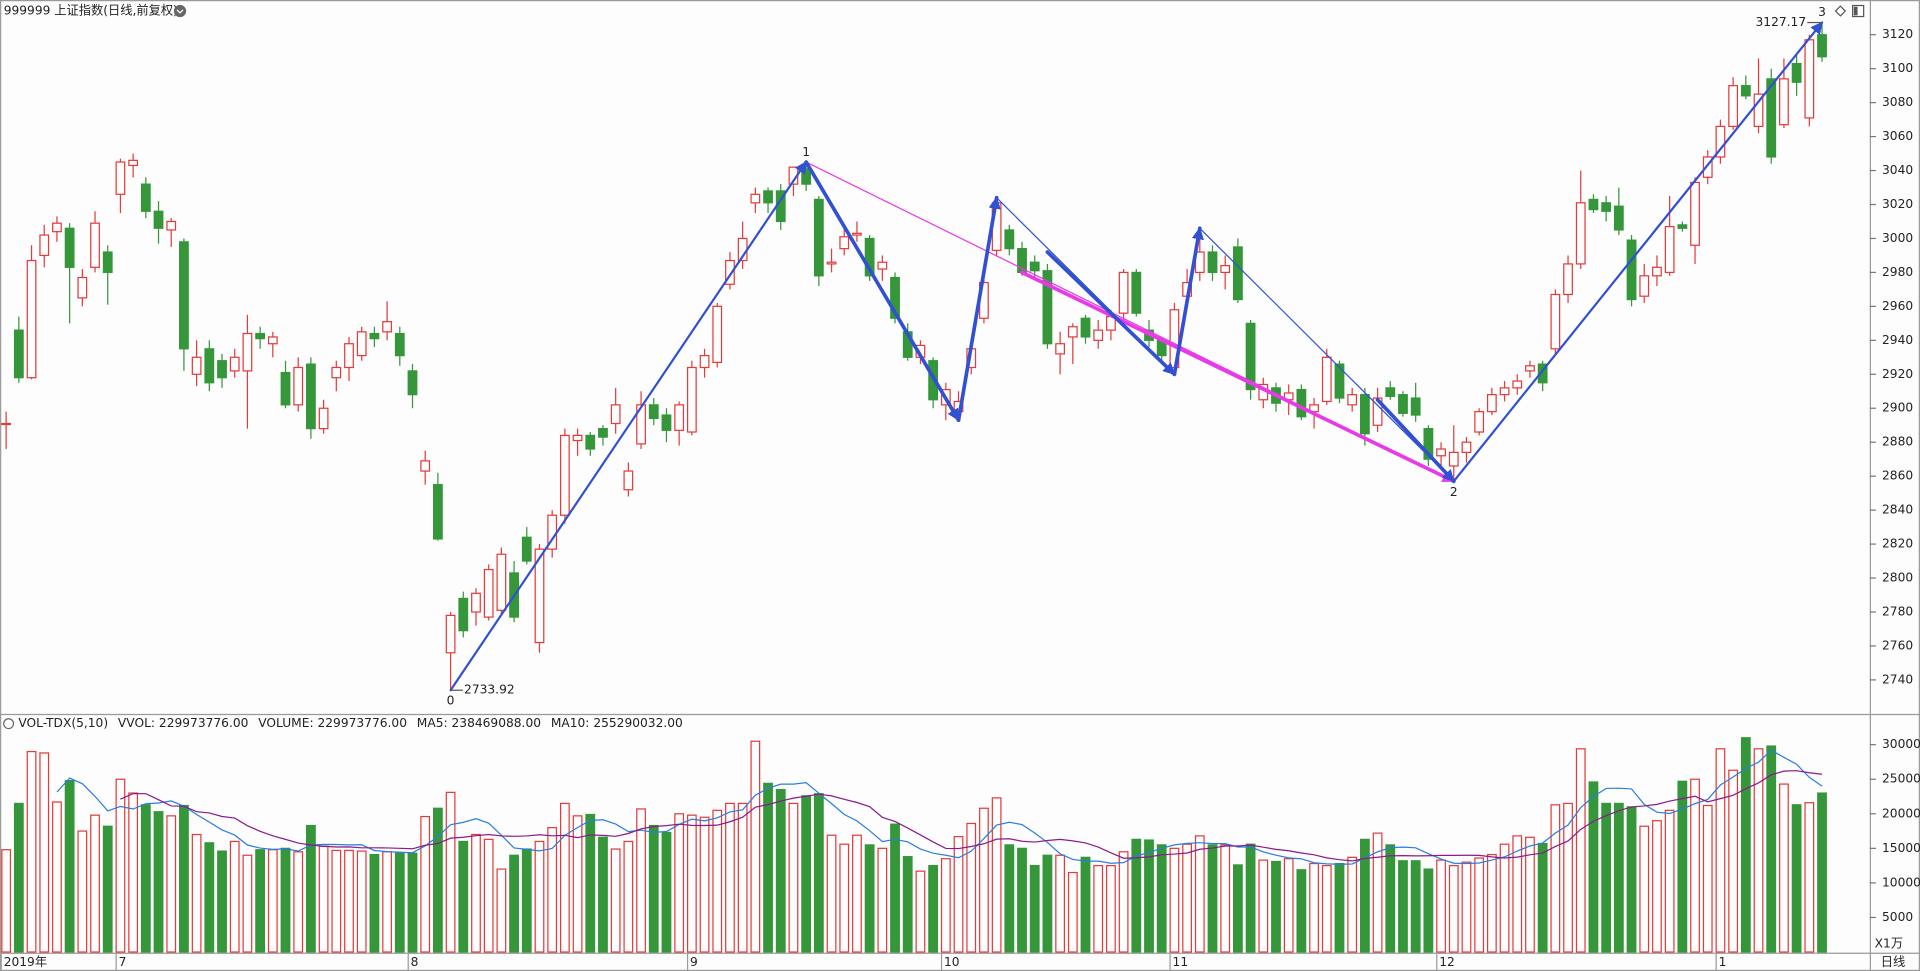 This screenshot has height=971, width=1920. I want to click on x-tick-label: 9, so click(694, 962).